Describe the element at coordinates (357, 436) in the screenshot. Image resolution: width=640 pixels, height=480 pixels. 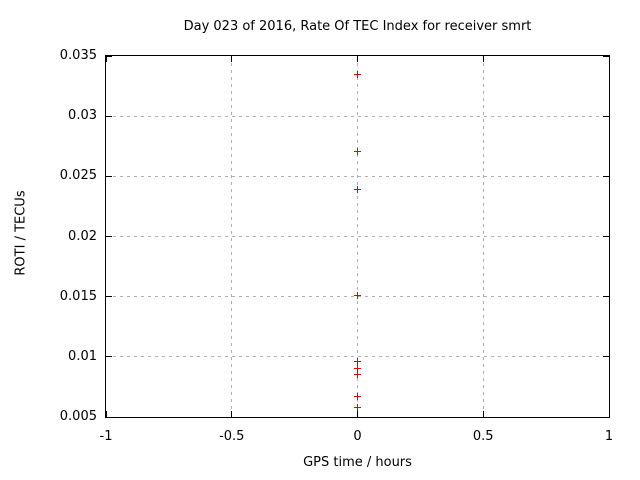
I see `x-tick-label: 0` at that location.